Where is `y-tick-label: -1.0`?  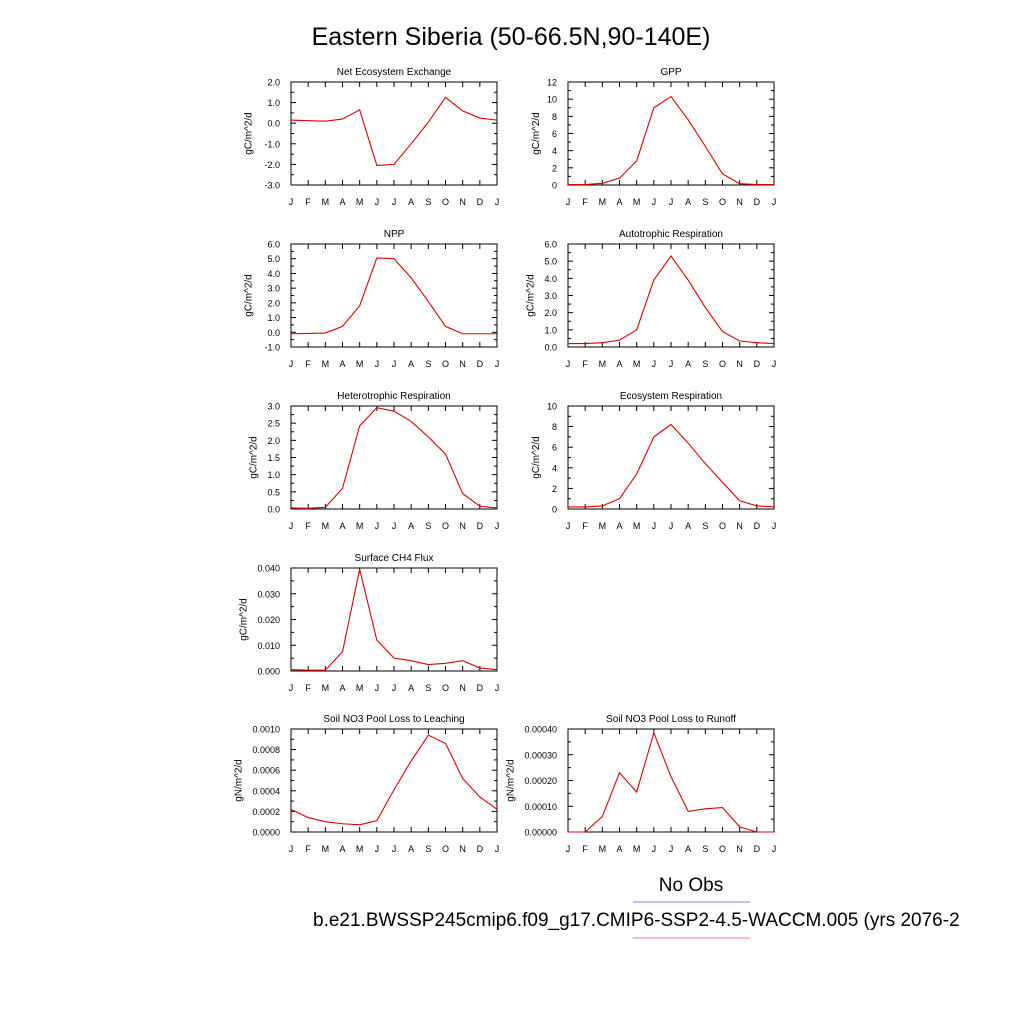
y-tick-label: -1.0 is located at coordinates (272, 144).